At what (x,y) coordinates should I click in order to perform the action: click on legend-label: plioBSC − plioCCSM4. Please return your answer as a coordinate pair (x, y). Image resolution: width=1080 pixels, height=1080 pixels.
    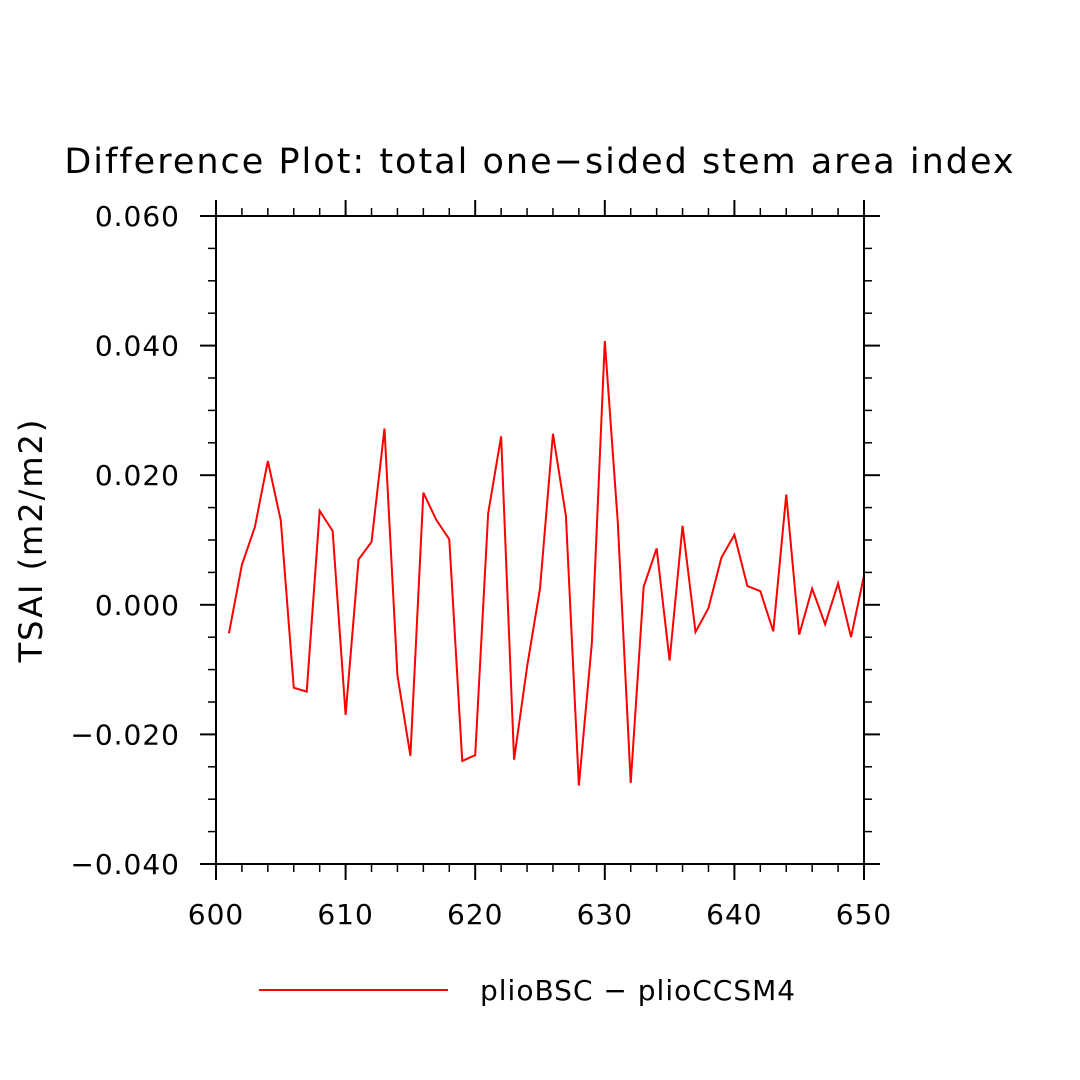
    Looking at the image, I should click on (638, 990).